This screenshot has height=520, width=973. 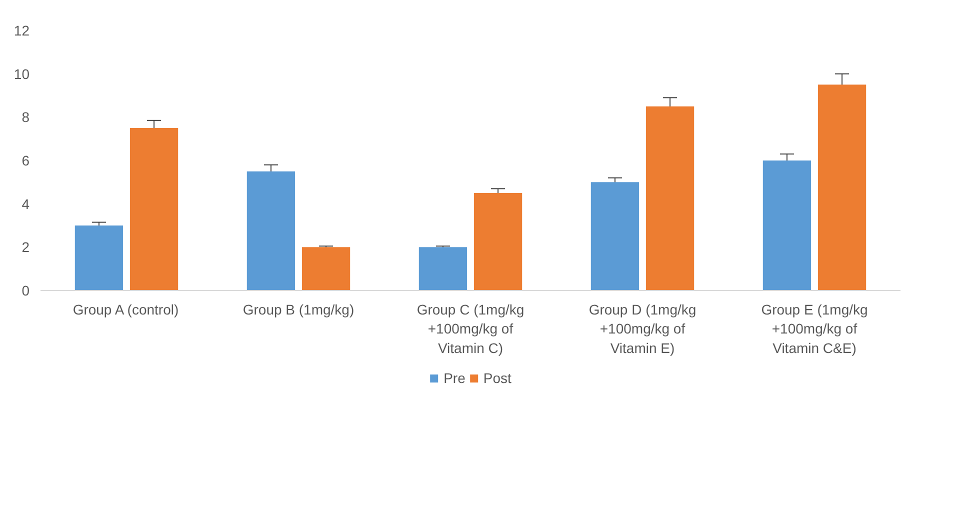 I want to click on x-tick-label: Group C (1mg/kg +100mg/kg of Vitamin C), so click(x=470, y=329).